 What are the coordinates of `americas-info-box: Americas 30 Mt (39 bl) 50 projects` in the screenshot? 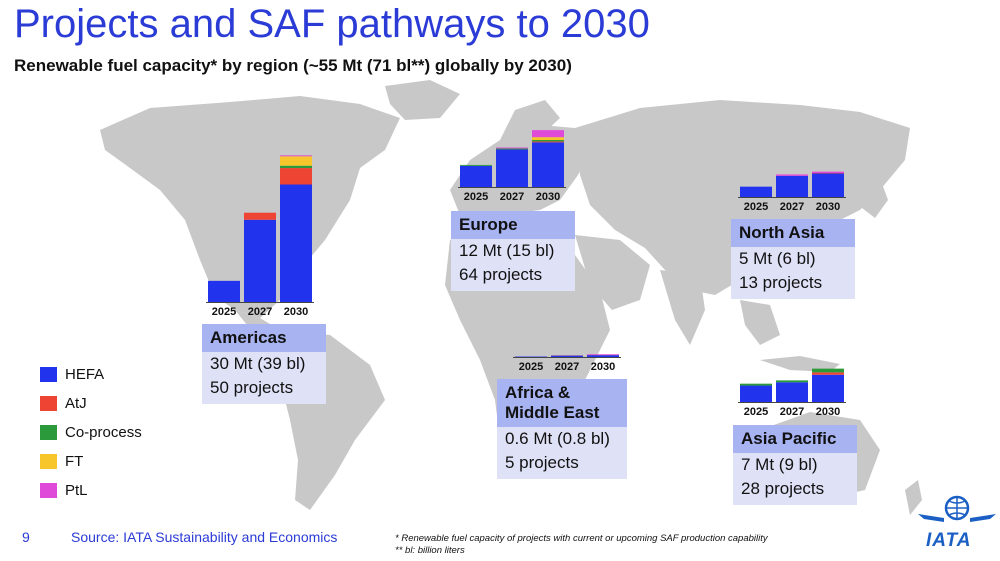 It's located at (264, 364).